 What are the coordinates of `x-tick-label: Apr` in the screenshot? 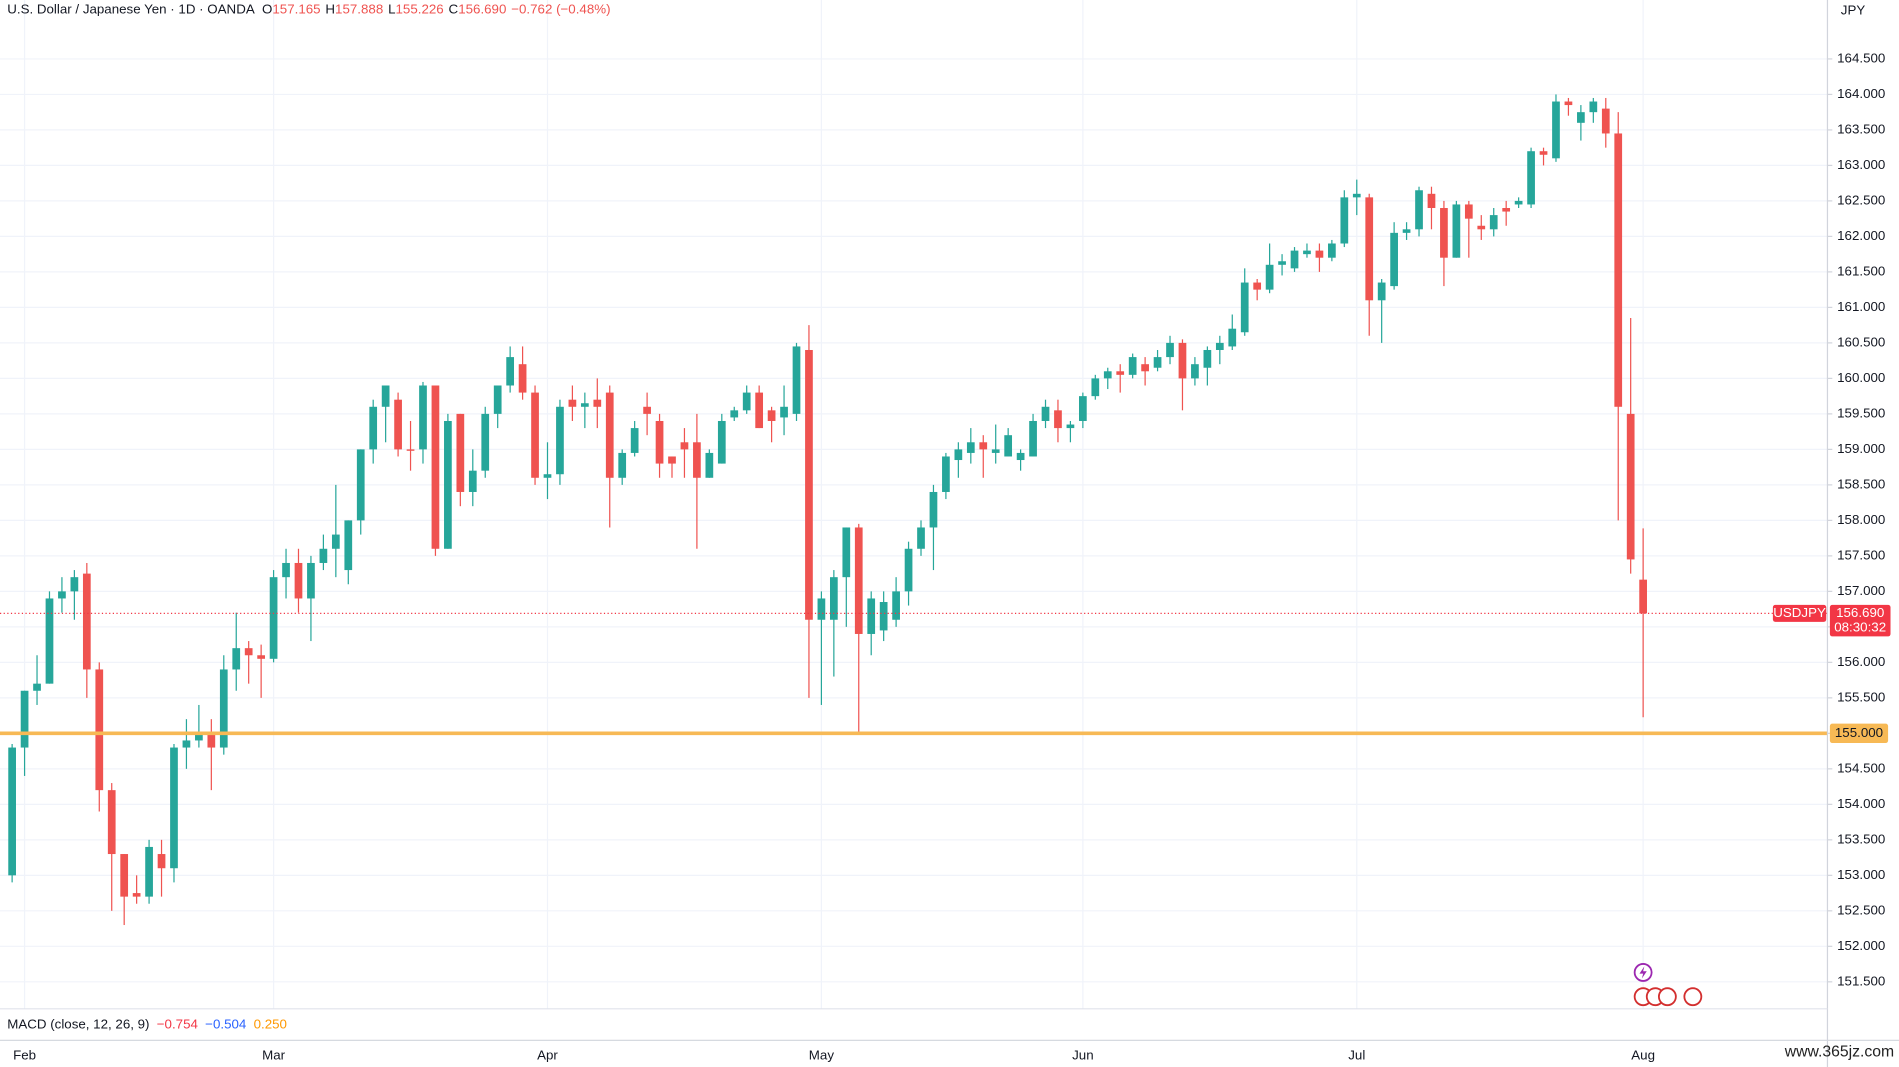 It's located at (547, 1055).